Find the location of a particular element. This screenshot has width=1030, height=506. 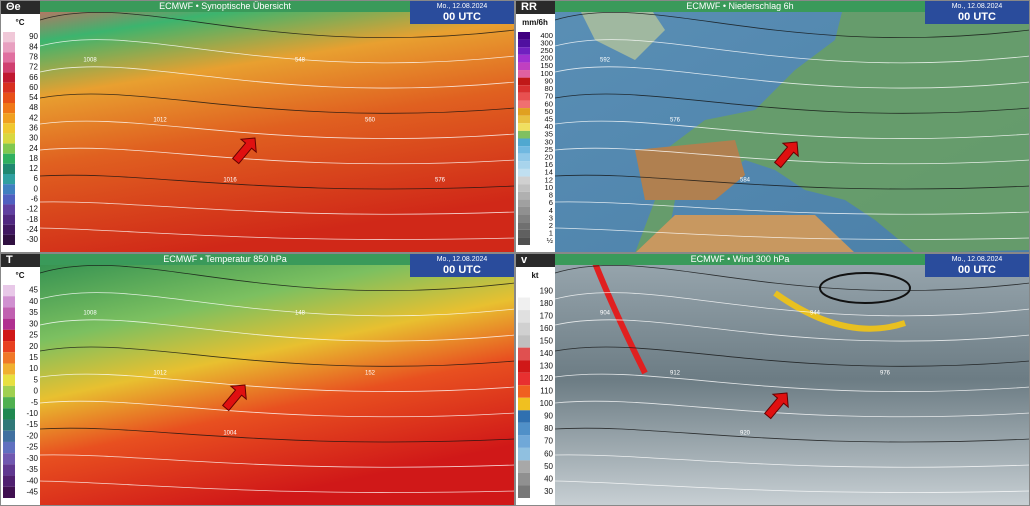

legend-label: 20 is located at coordinates (549, 157).